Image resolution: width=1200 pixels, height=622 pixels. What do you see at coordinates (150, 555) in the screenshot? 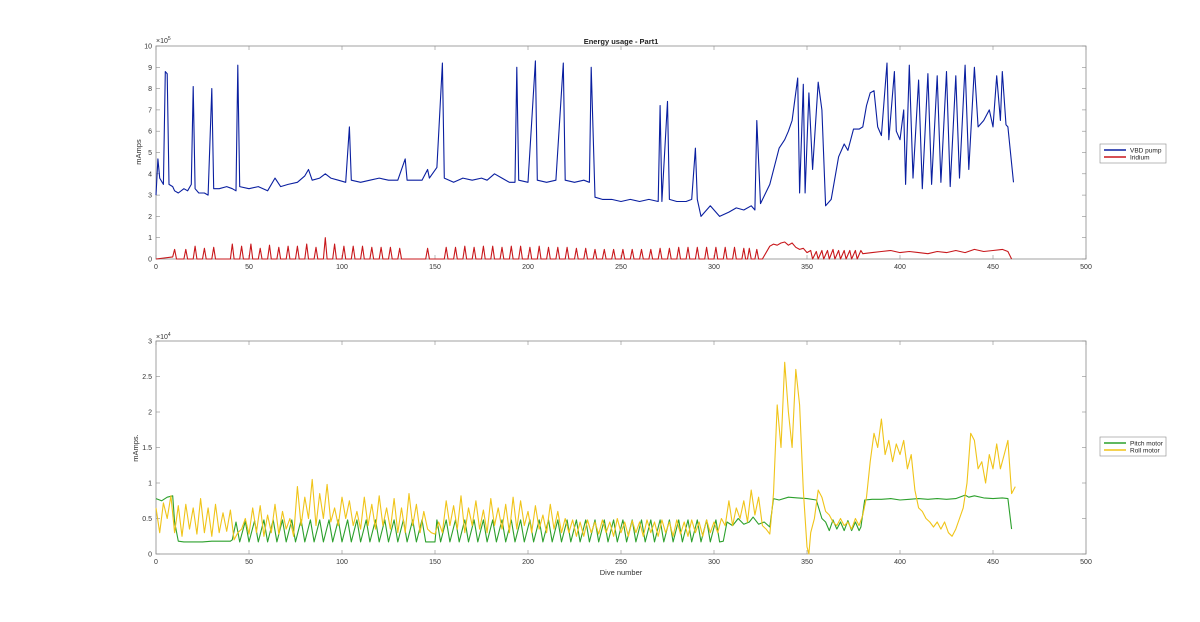
I see `bottom-y-tick-label: 0` at bounding box center [150, 555].